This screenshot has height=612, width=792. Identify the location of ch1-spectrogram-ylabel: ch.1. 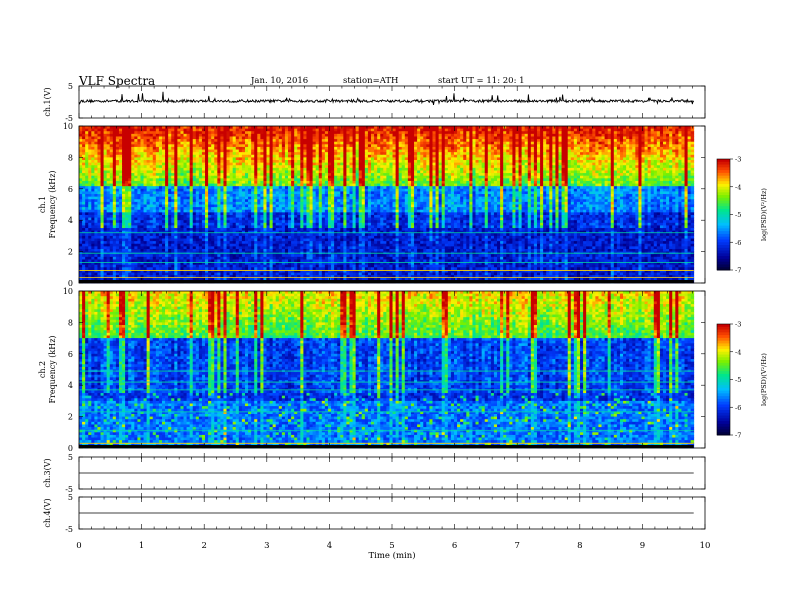
(42, 204).